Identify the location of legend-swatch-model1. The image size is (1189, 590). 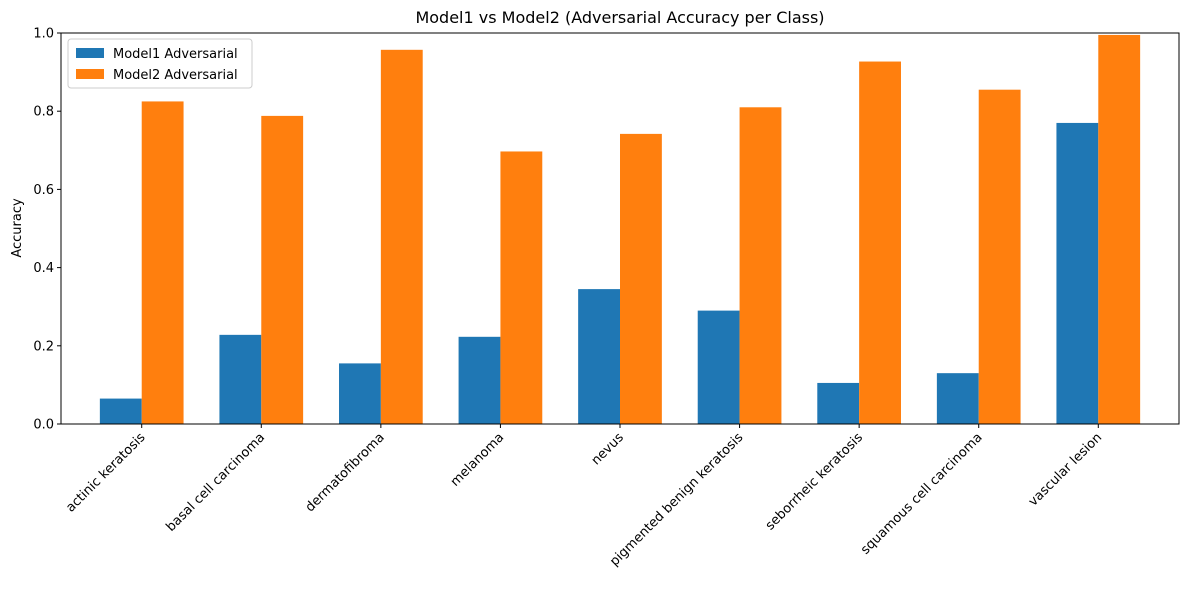
(90, 53).